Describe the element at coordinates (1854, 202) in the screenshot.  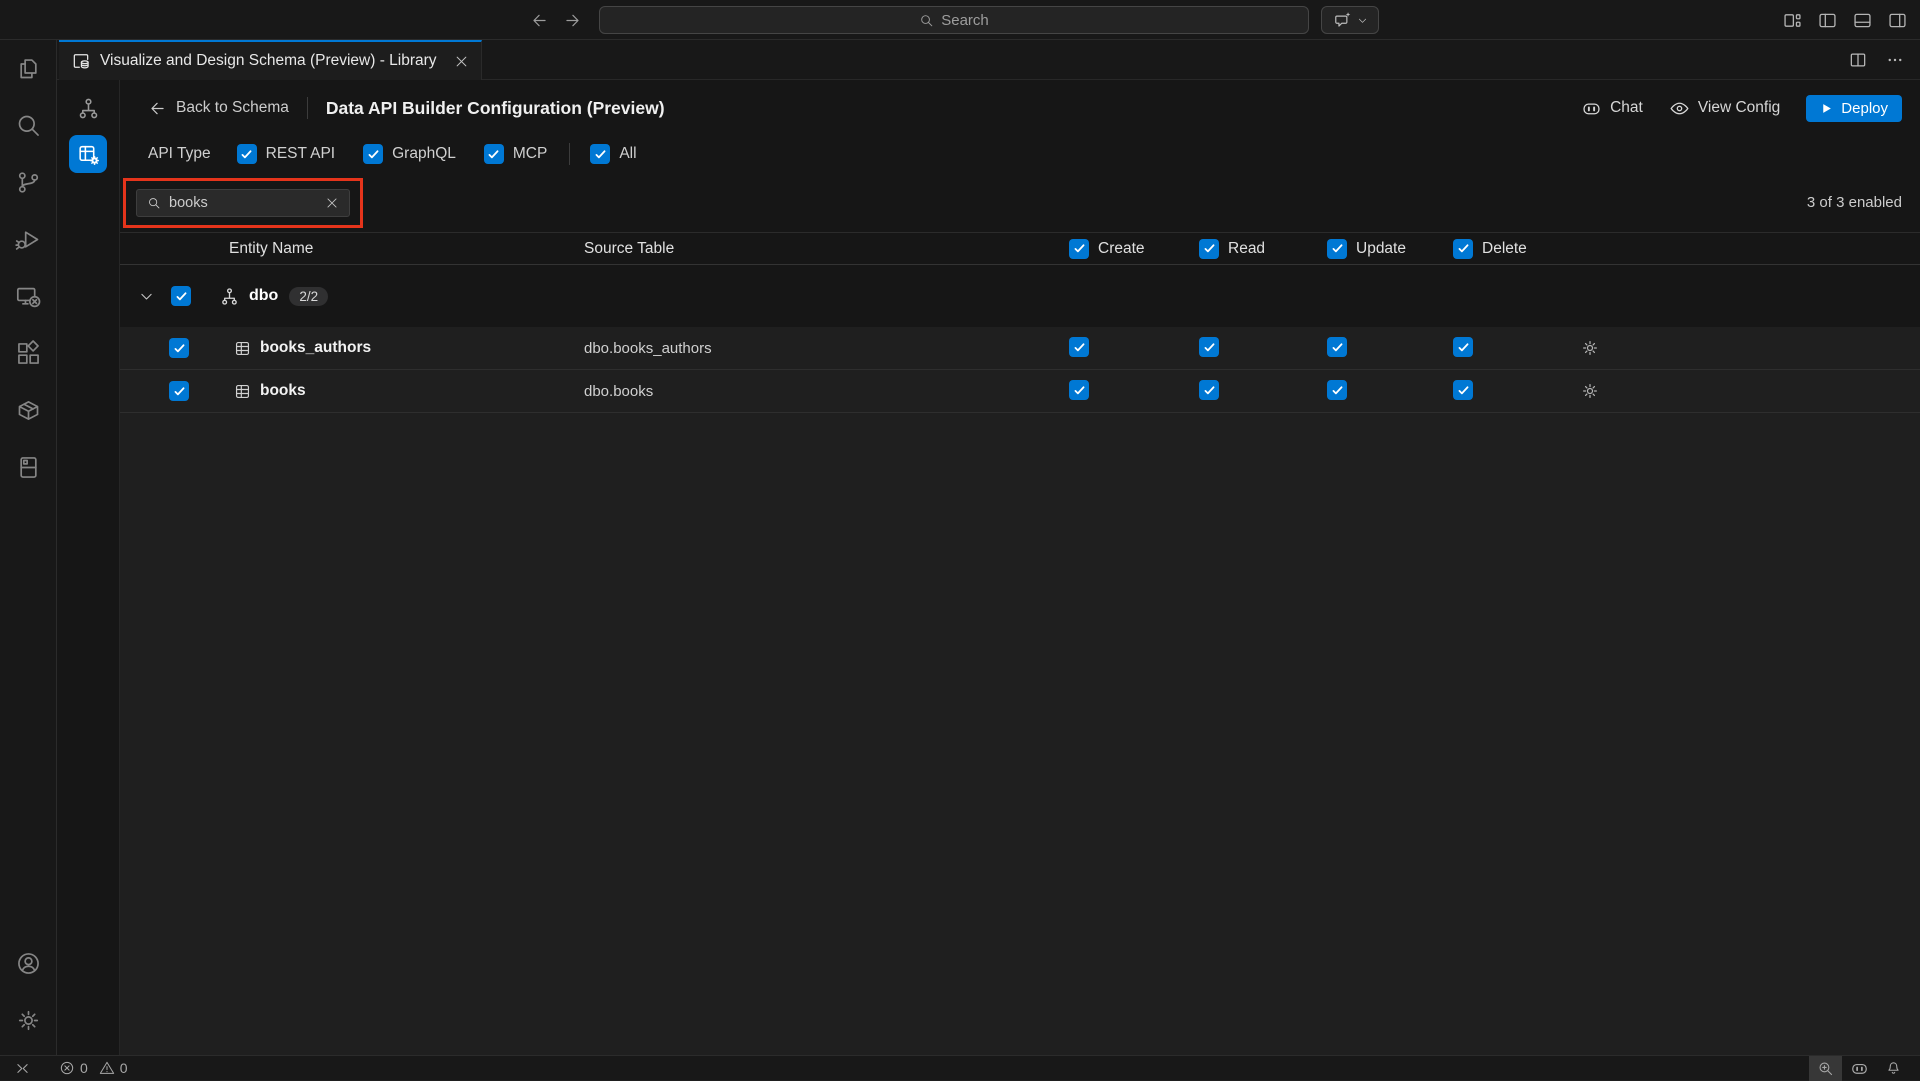
I see `enabled-count: 3 of 3 enabled` at that location.